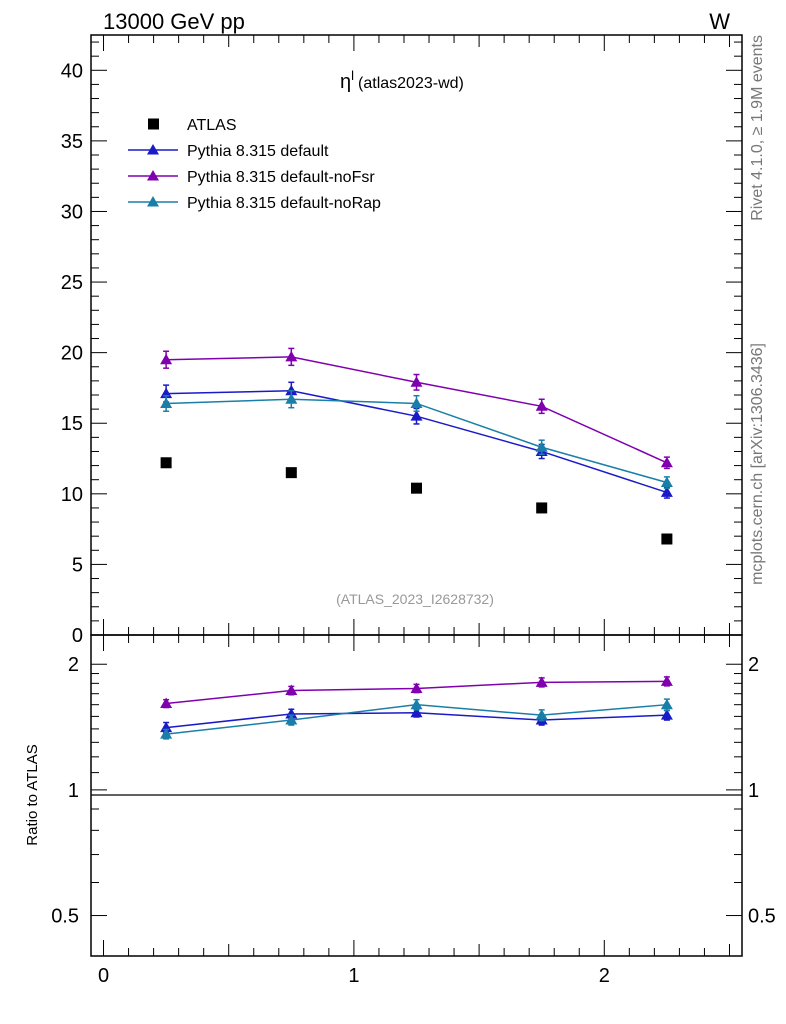 This screenshot has width=786, height=1024. I want to click on header-left: 13000 GeV pp, so click(174, 21).